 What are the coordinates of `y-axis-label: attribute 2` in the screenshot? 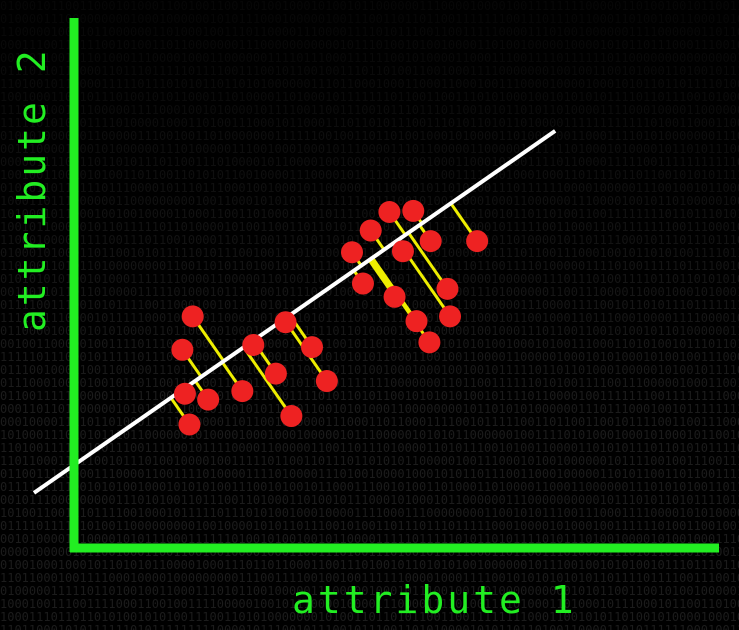 It's located at (32, 189).